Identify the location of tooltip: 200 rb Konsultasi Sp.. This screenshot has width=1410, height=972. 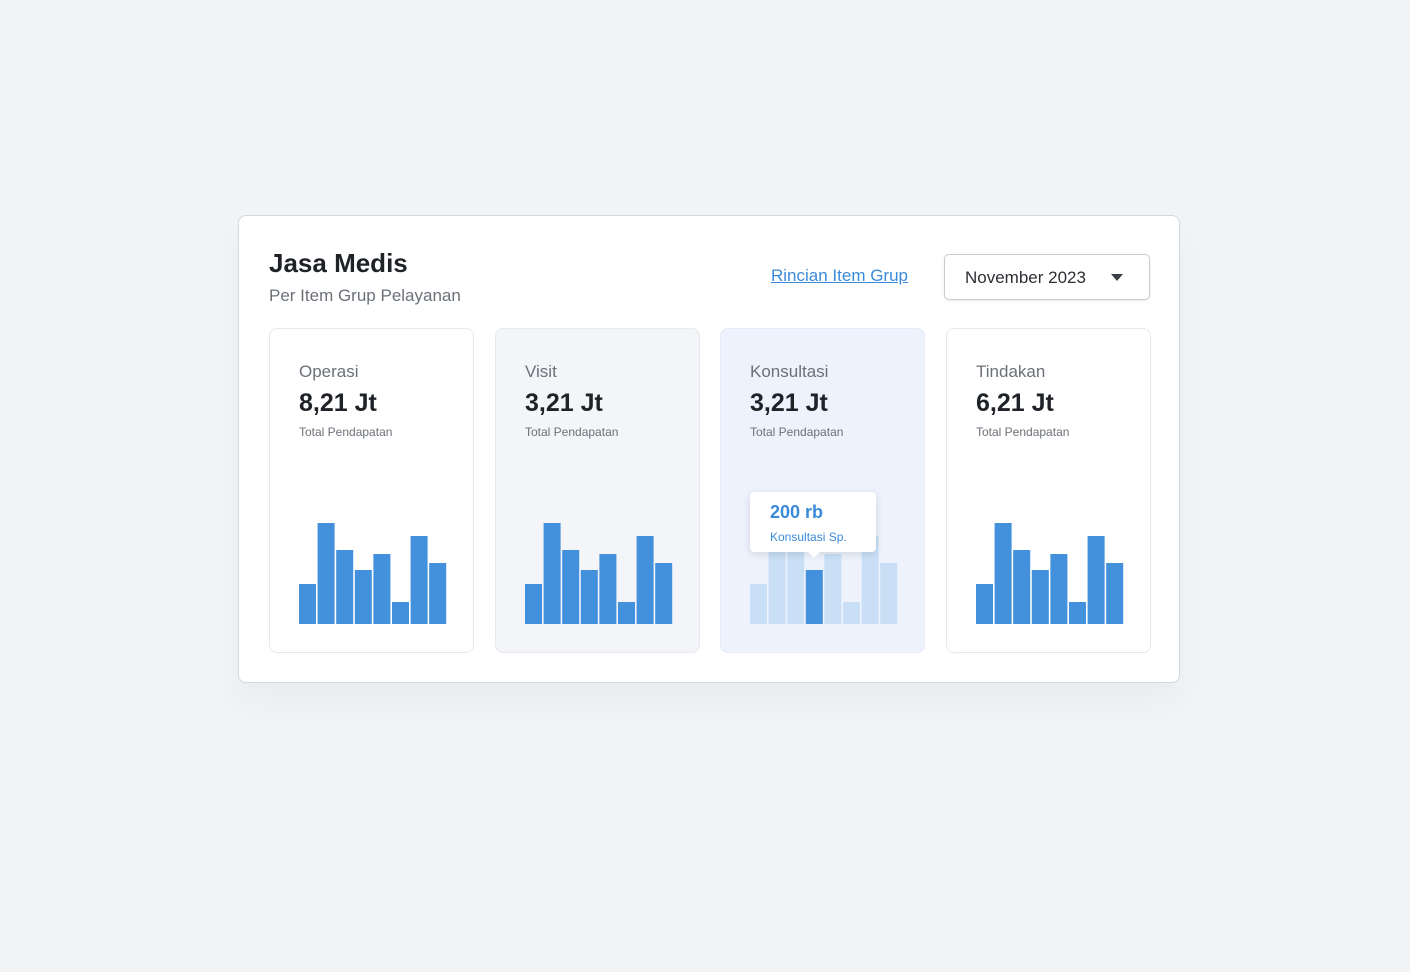
(813, 525).